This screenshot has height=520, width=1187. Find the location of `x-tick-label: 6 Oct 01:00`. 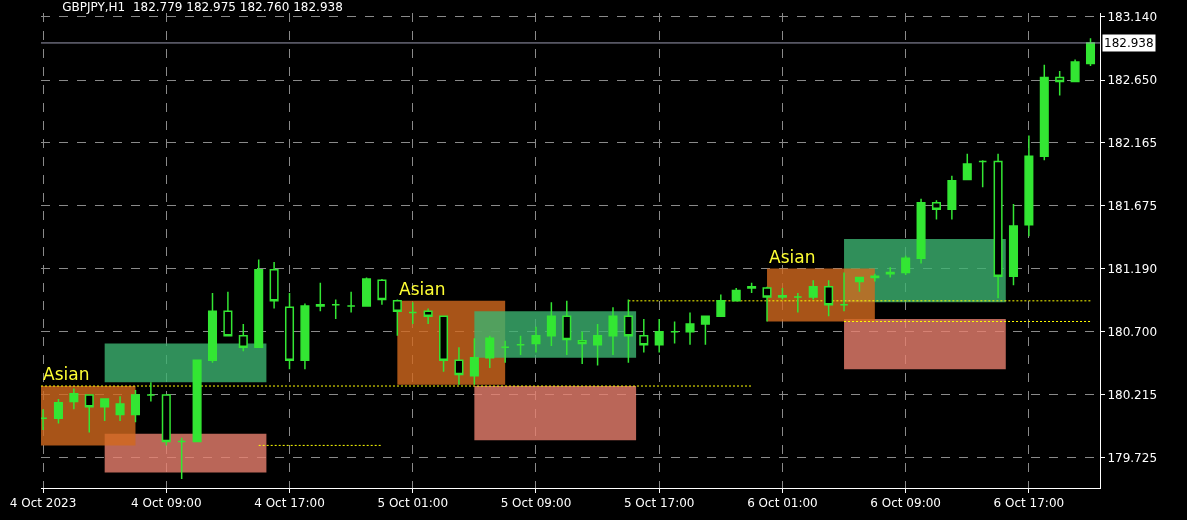

x-tick-label: 6 Oct 01:00 is located at coordinates (782, 503).